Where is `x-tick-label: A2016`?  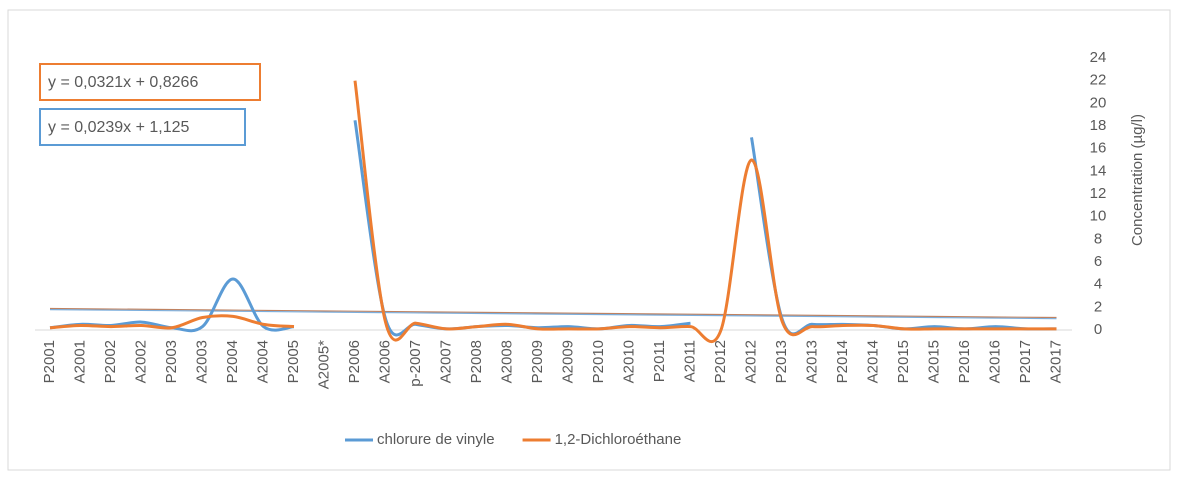
x-tick-label: A2016 is located at coordinates (994, 361).